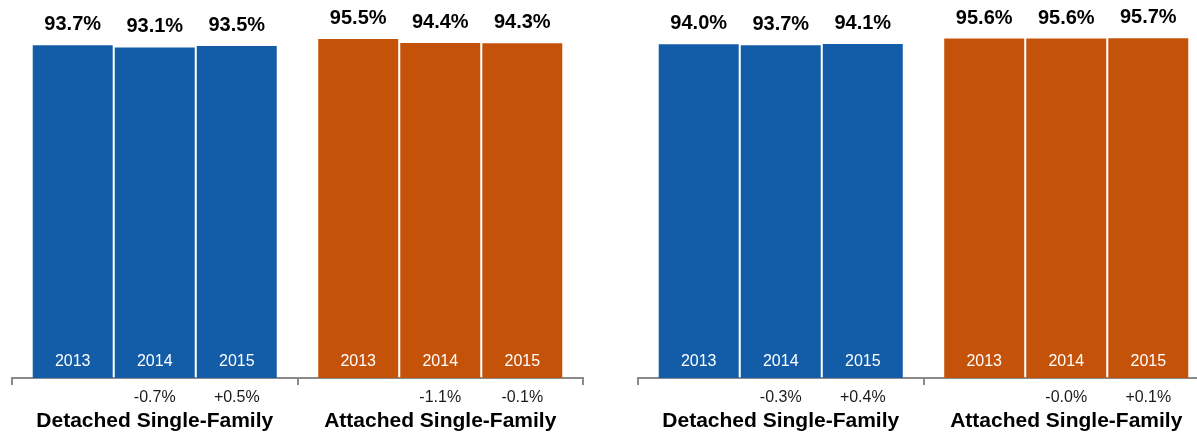  I want to click on text: -1.1%, so click(440, 396).